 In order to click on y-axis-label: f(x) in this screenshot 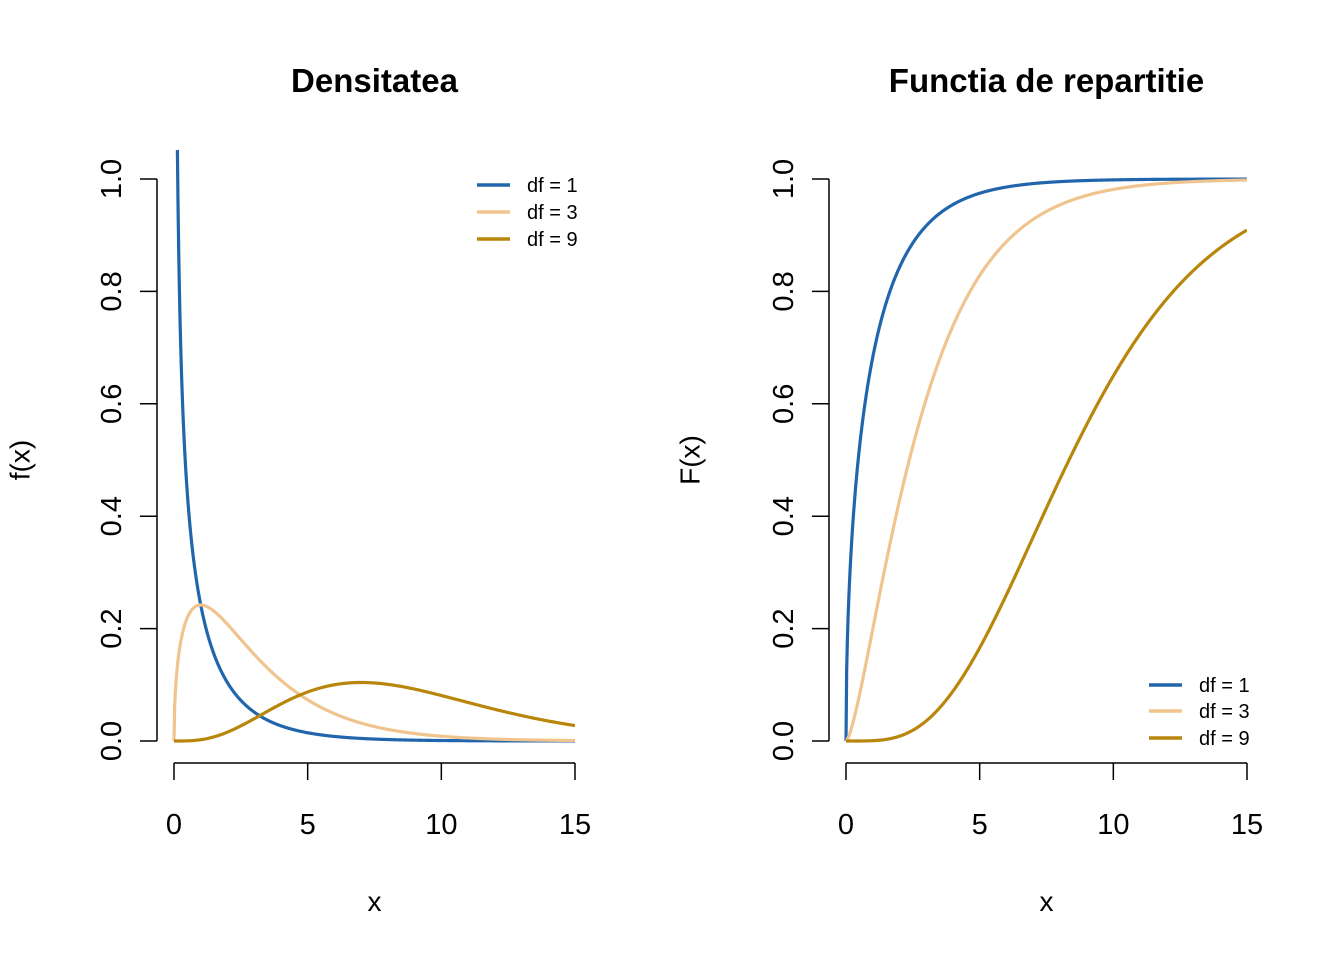, I will do `click(20, 460)`.